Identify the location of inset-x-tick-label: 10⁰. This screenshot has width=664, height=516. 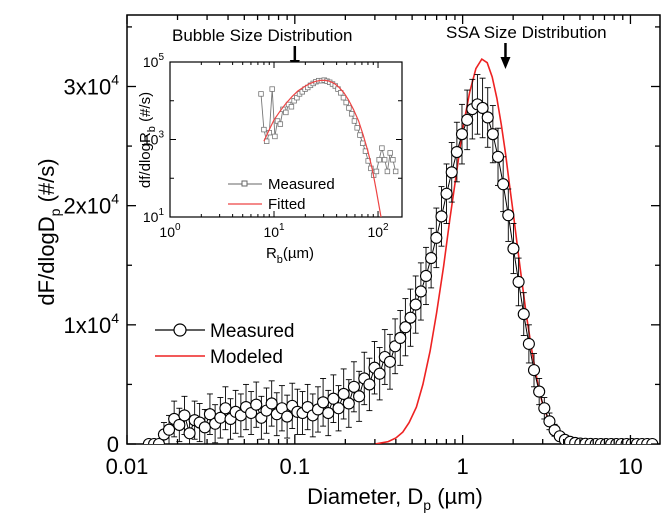
(170, 231).